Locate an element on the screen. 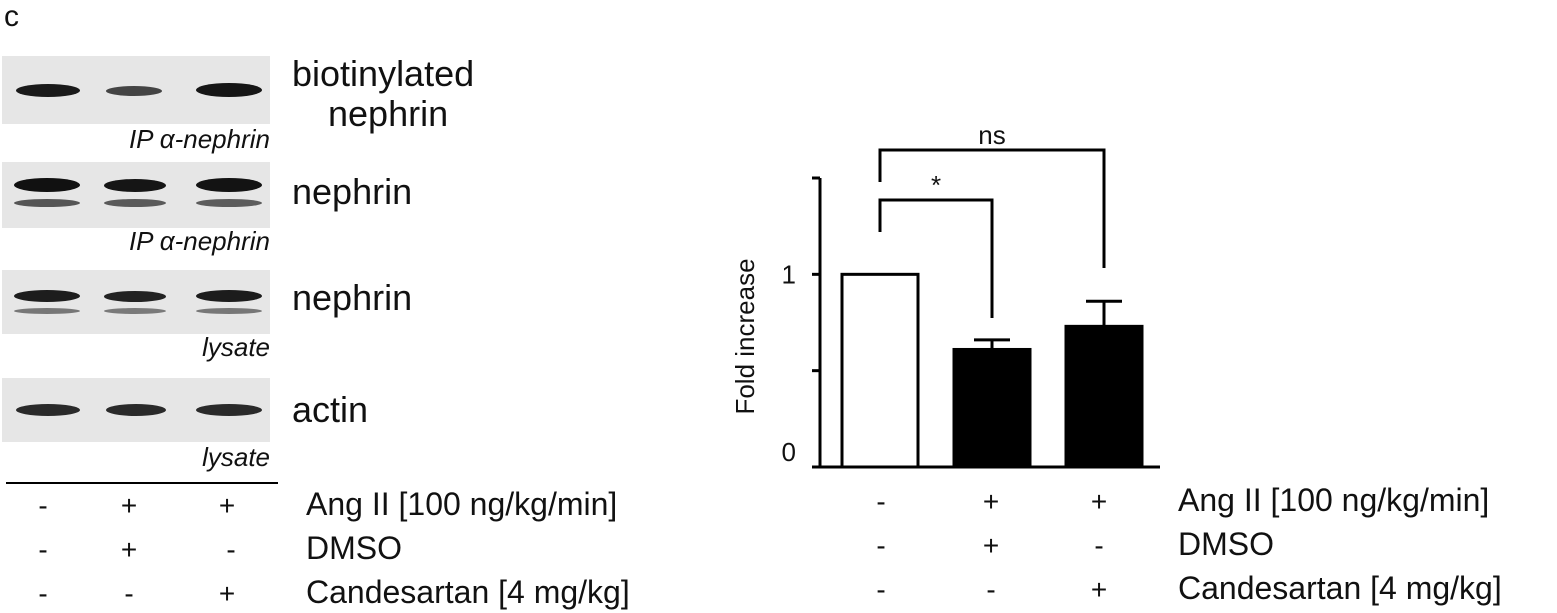  right-sign-r2-c1: - is located at coordinates (881, 545).